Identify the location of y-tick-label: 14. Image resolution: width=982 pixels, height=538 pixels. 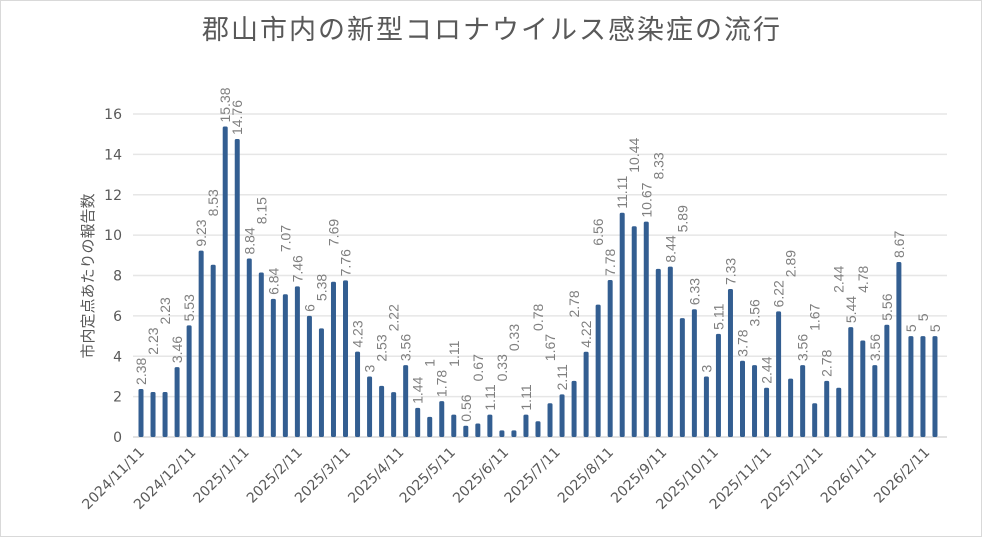
(113, 155).